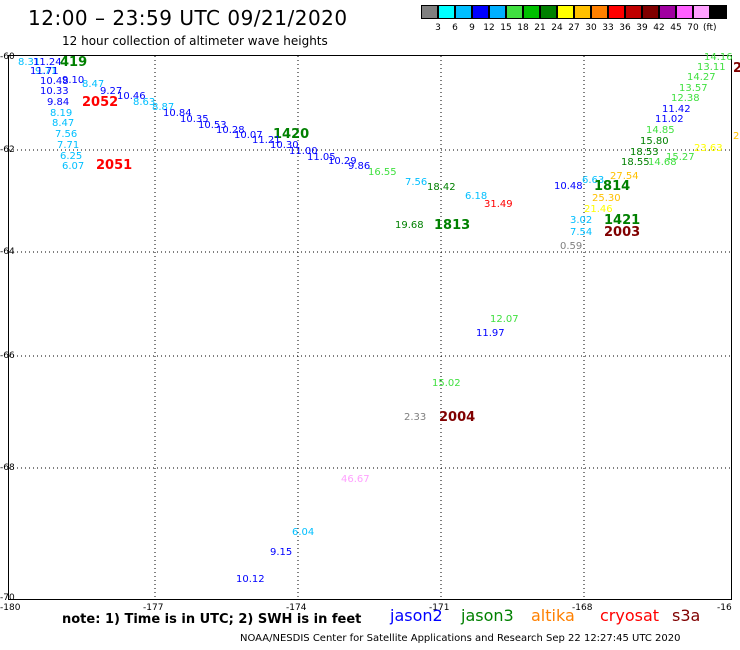 Image resolution: width=740 pixels, height=650 pixels. What do you see at coordinates (591, 28) in the screenshot?
I see `scale-label: 30` at bounding box center [591, 28].